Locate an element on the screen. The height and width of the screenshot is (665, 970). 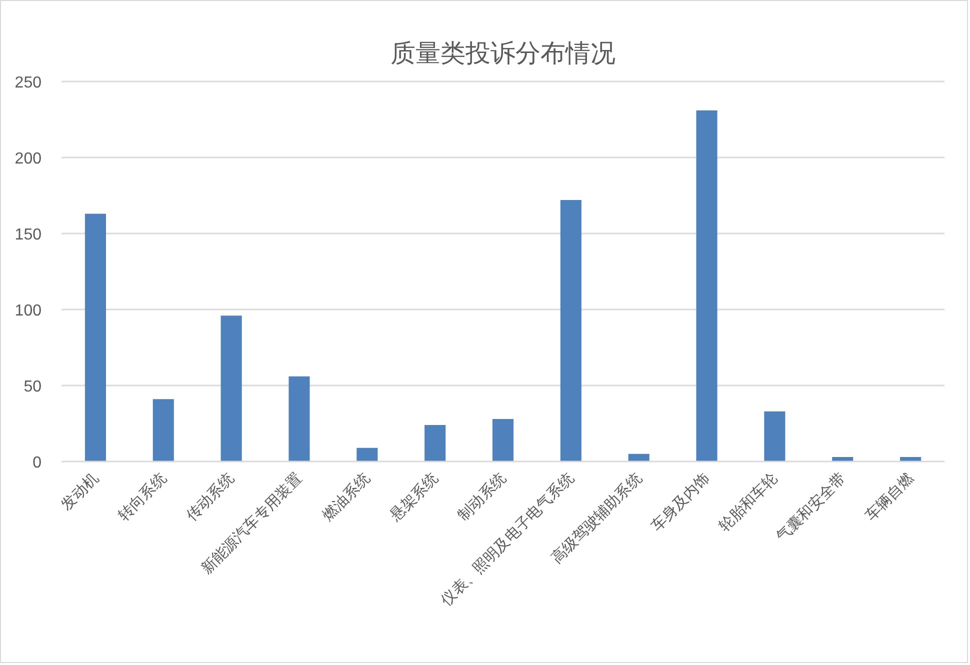
x-tick-label: 制动系统 is located at coordinates (482, 496).